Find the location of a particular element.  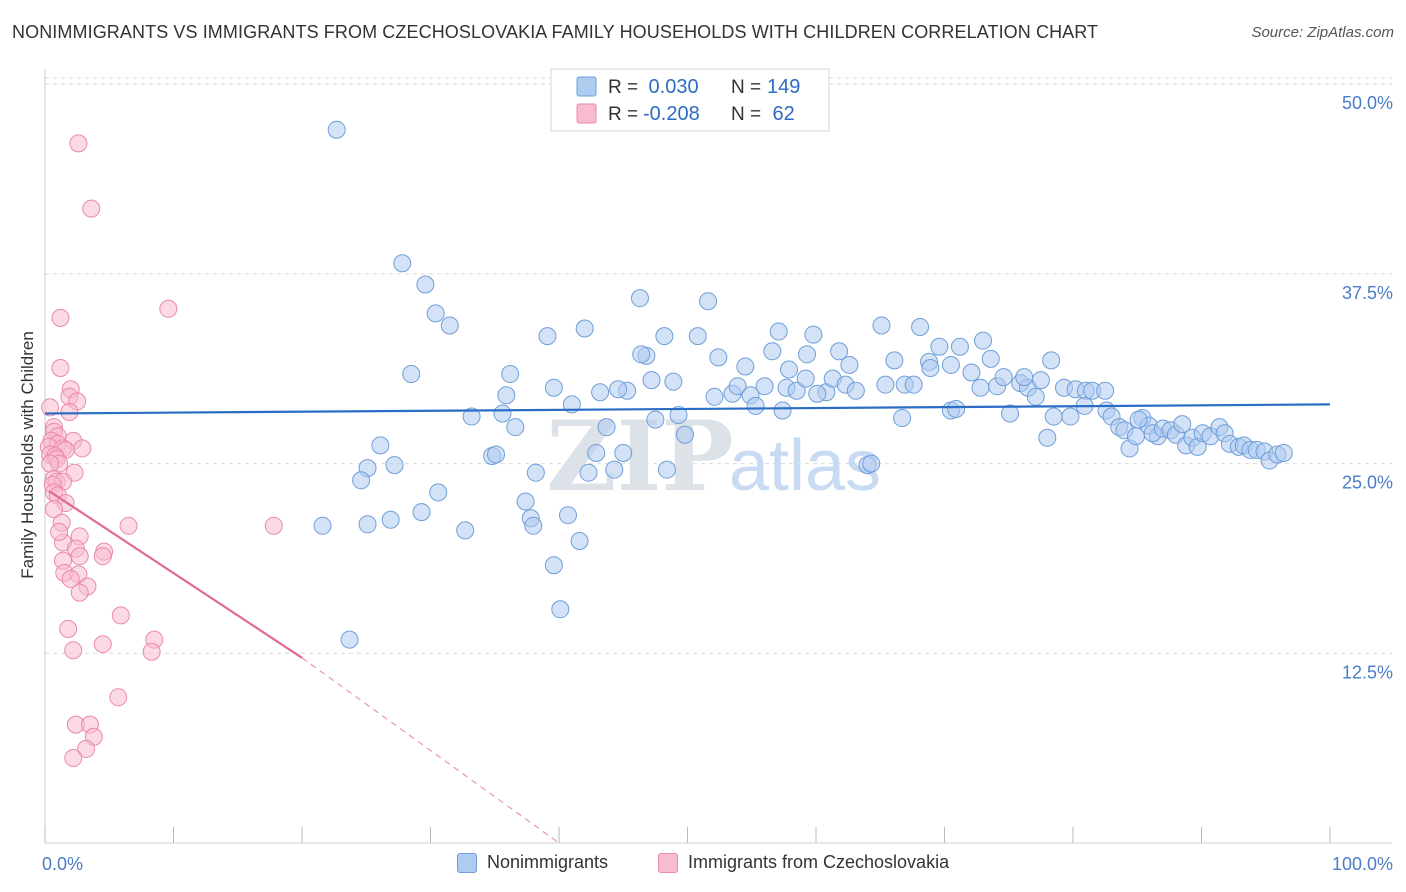

x-tick-label-min: 0.0% is located at coordinates (62, 864).